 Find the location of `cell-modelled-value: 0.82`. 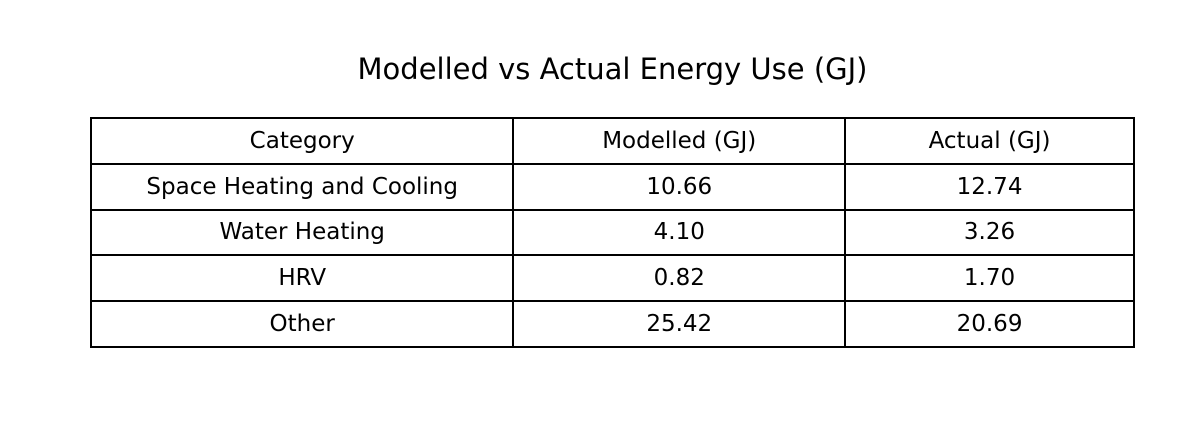

cell-modelled-value: 0.82 is located at coordinates (679, 278).